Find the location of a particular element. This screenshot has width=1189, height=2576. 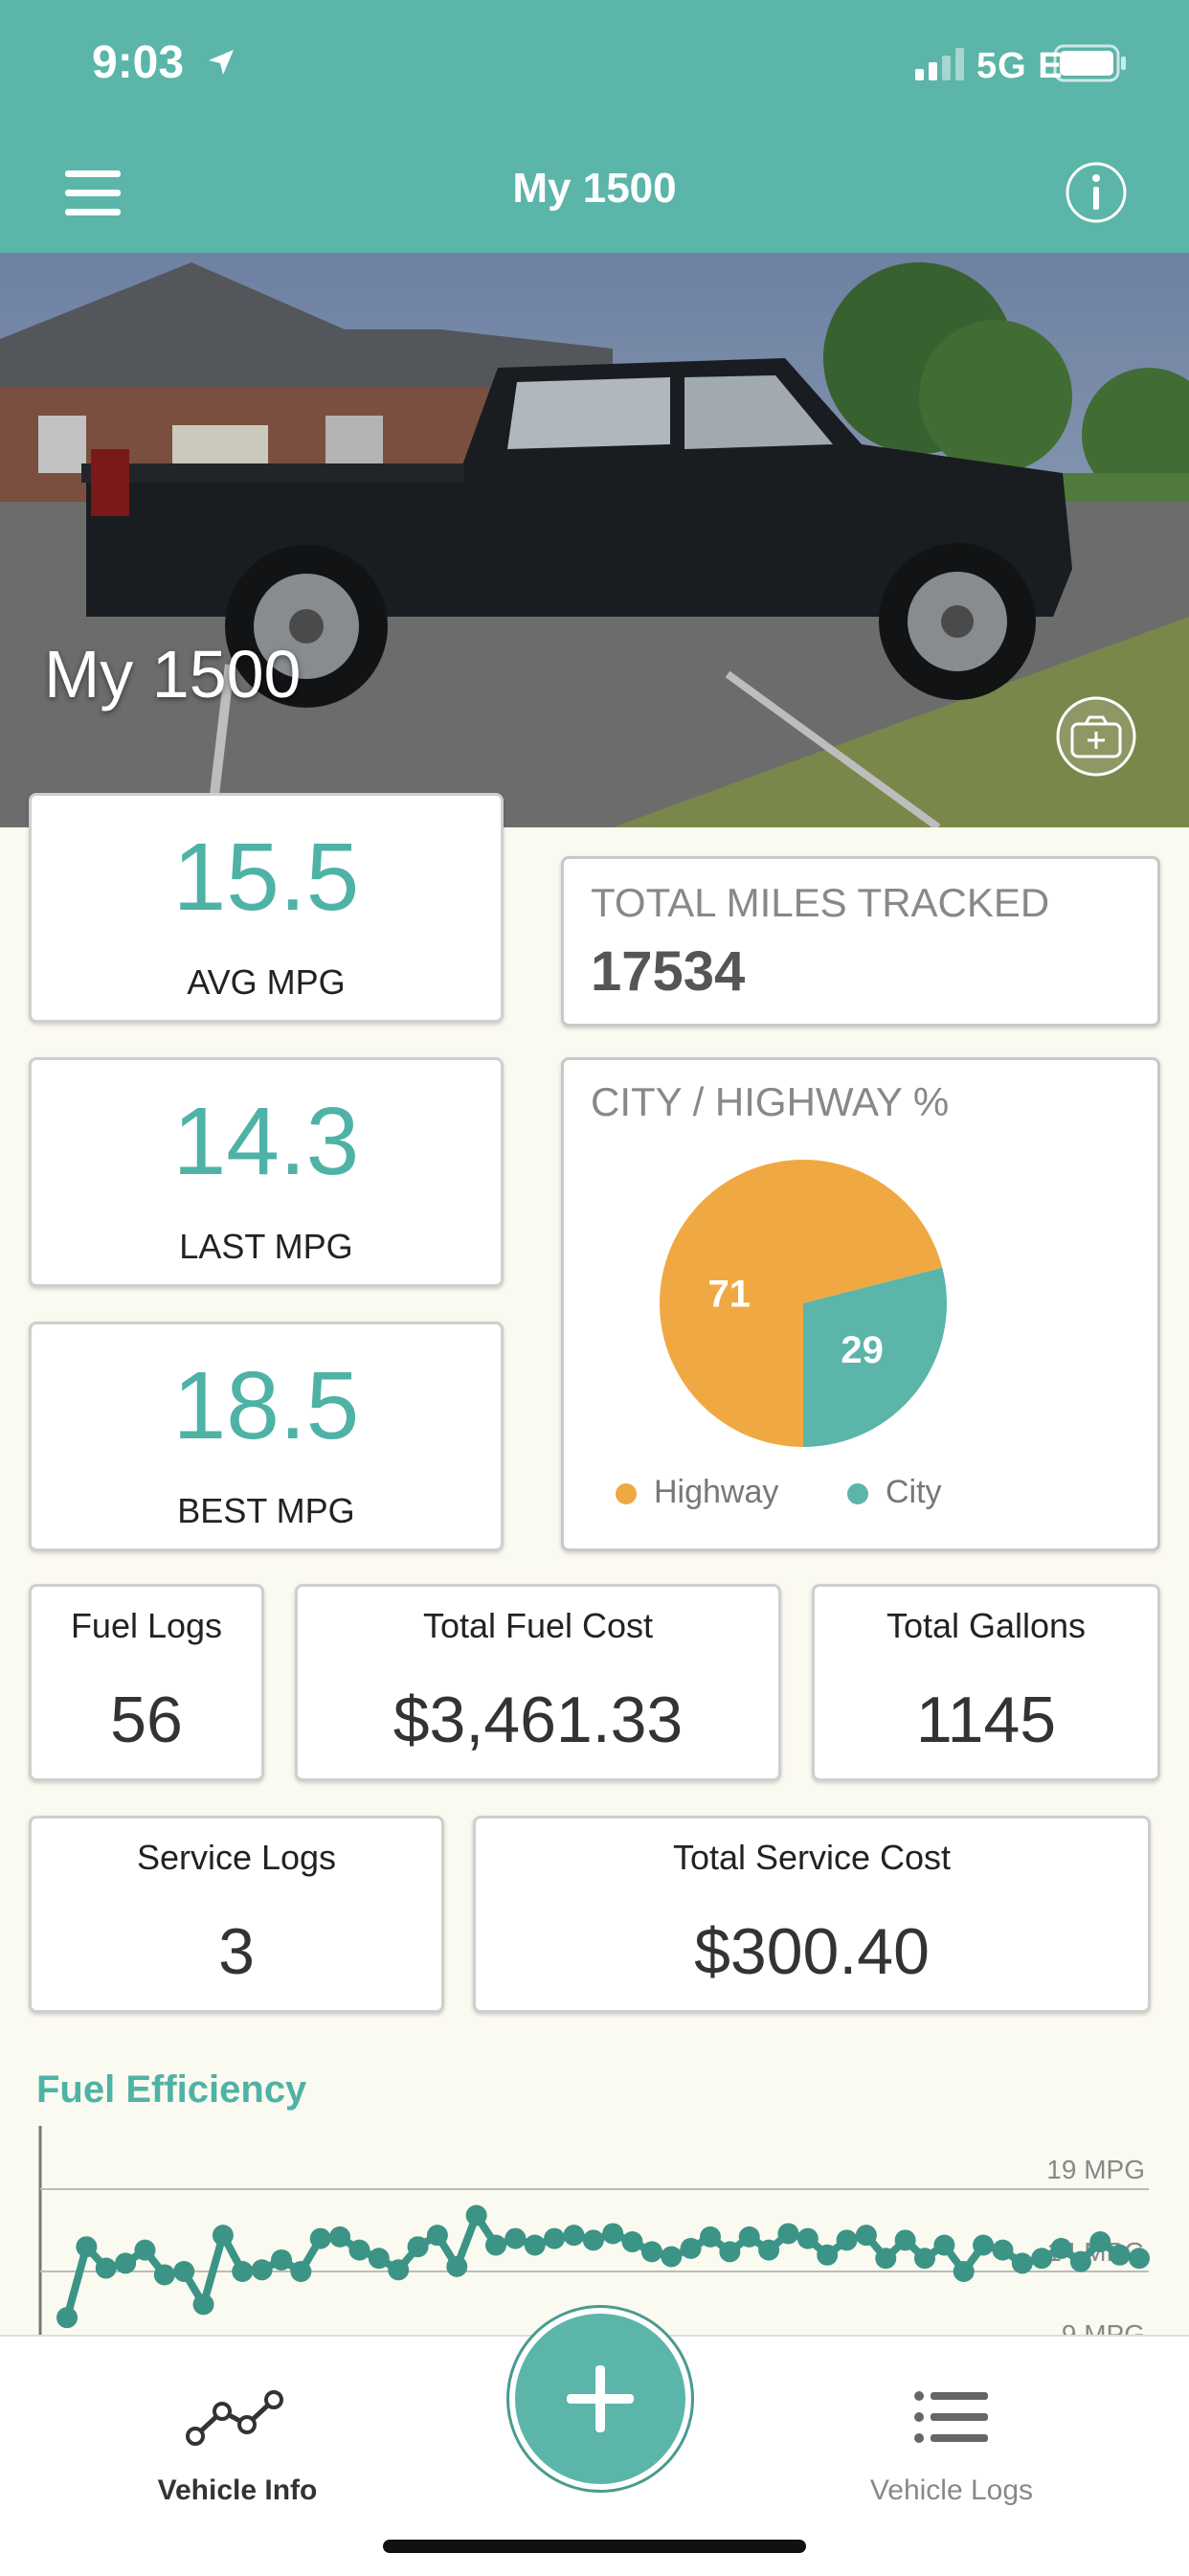

signal-icon is located at coordinates (939, 64).